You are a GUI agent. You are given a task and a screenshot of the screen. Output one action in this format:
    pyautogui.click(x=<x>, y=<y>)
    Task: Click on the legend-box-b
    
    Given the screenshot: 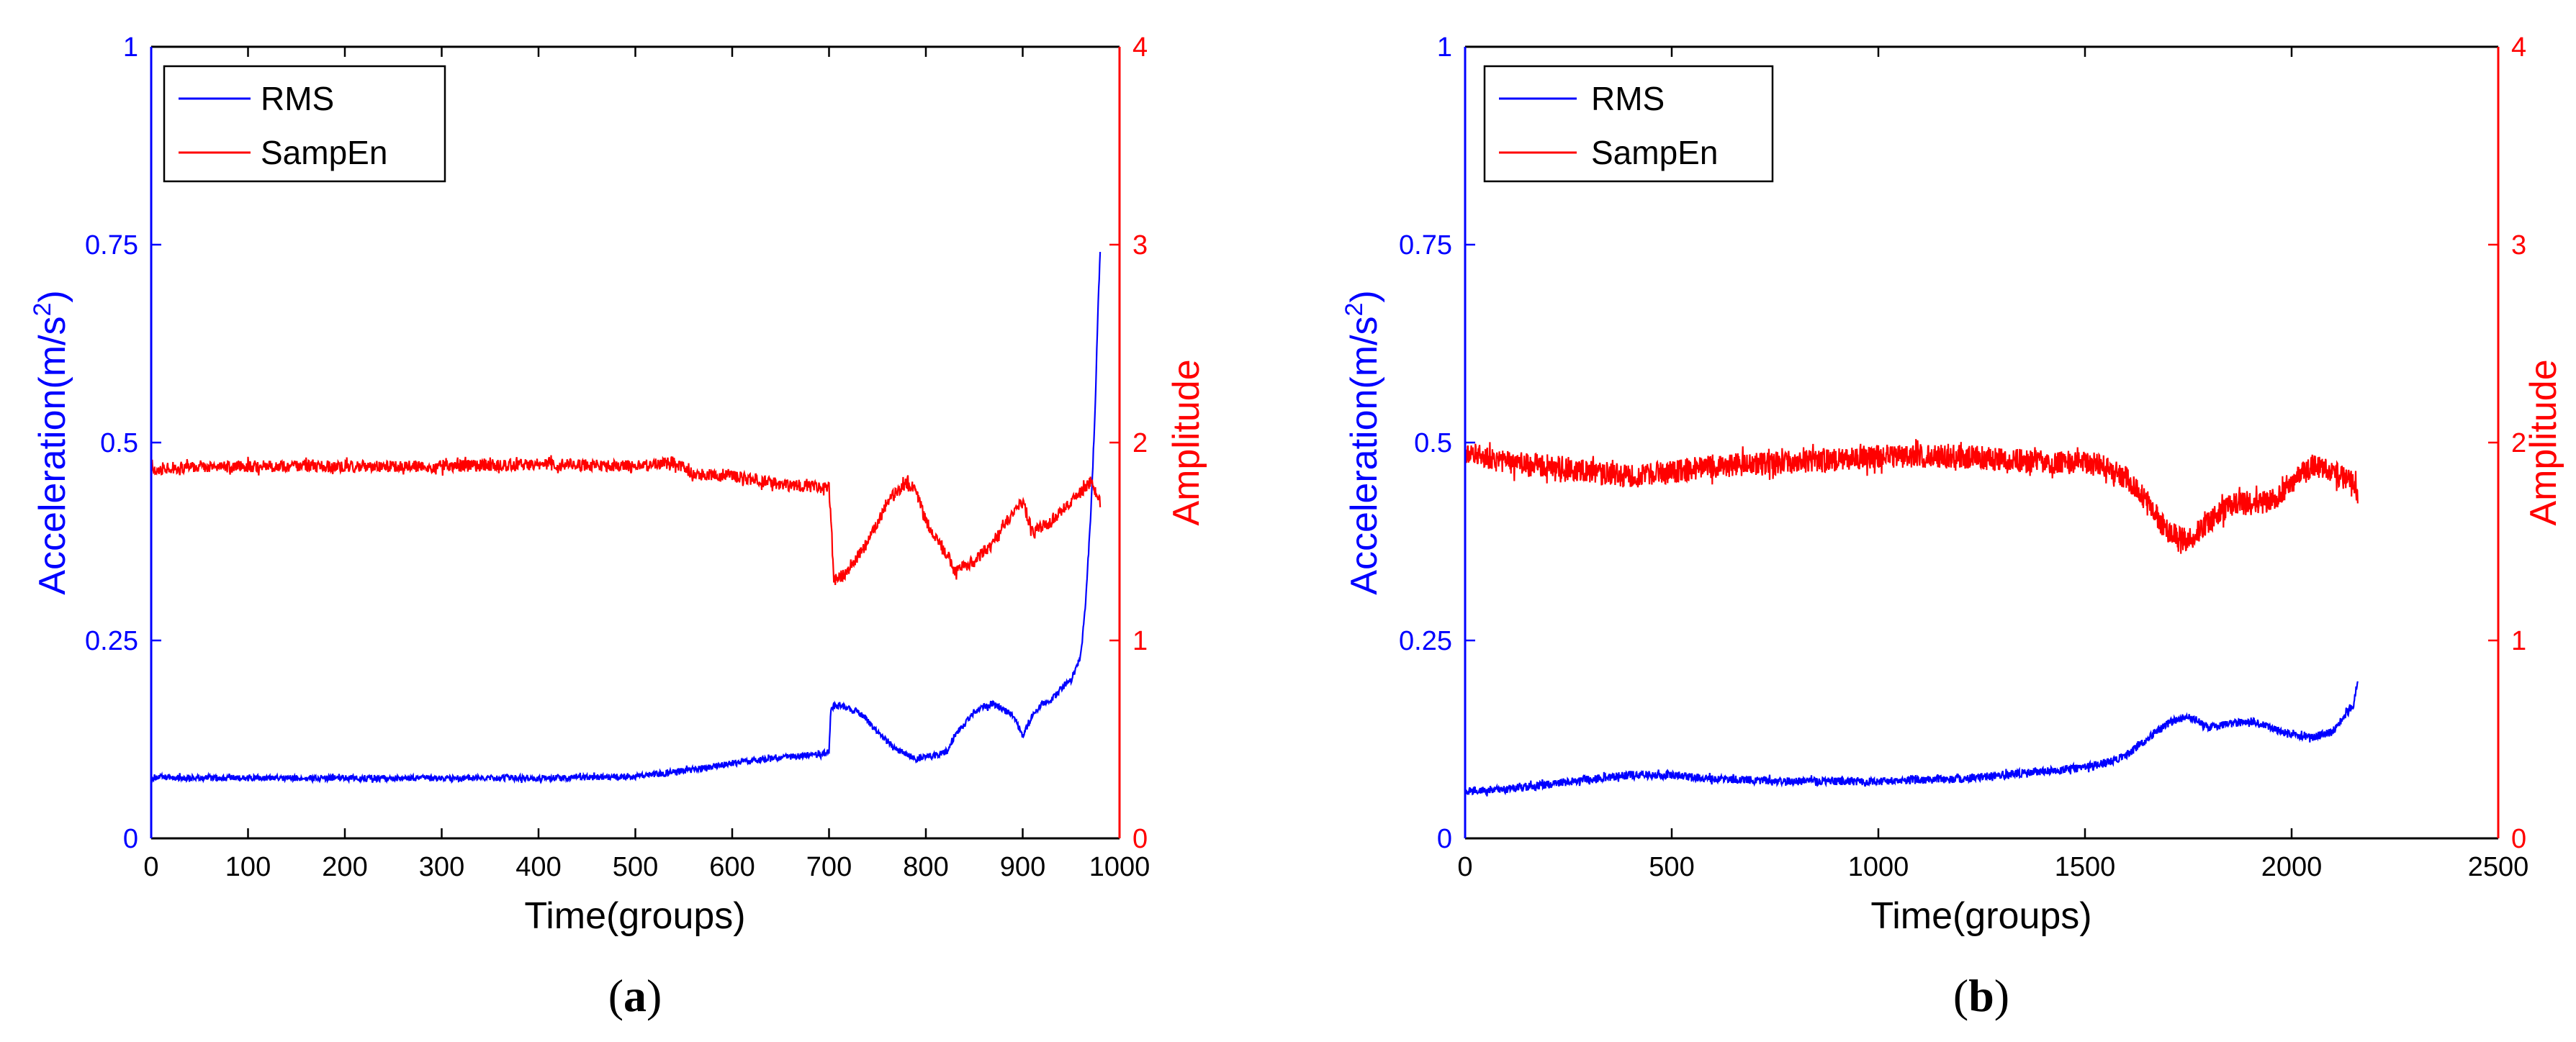 What is the action you would take?
    pyautogui.click(x=1628, y=124)
    